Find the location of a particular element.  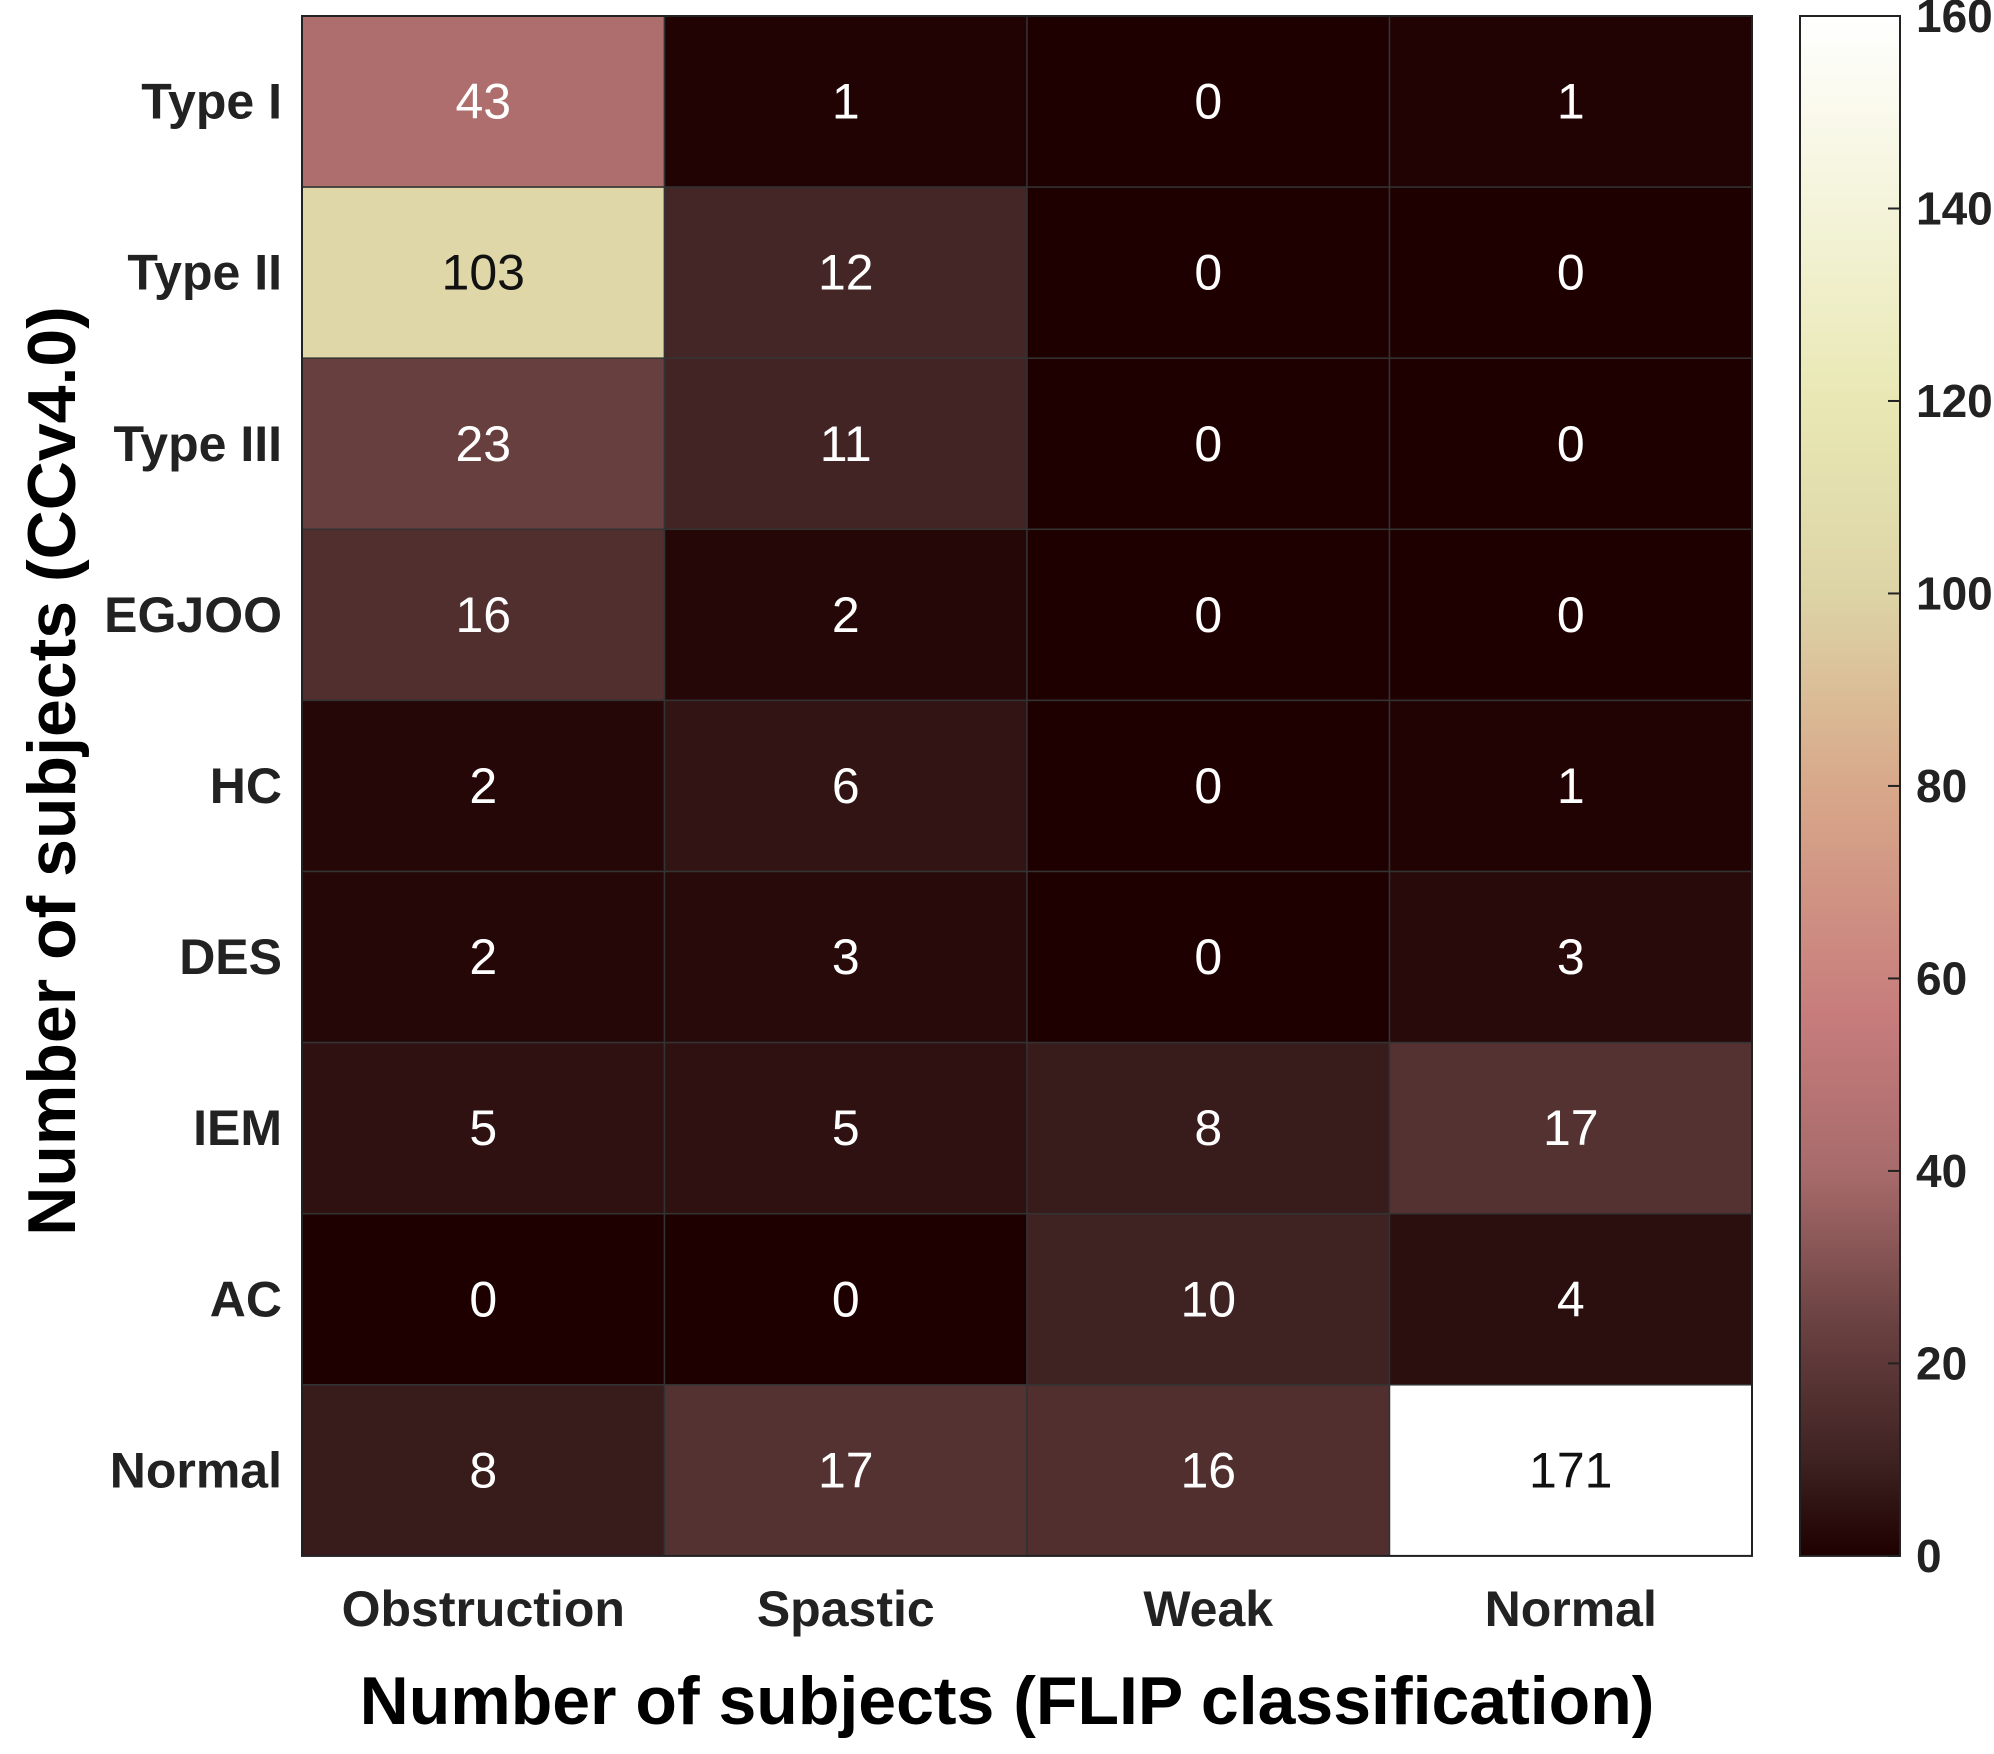

colorbar-tick-label: 160 is located at coordinates (1954, 21).